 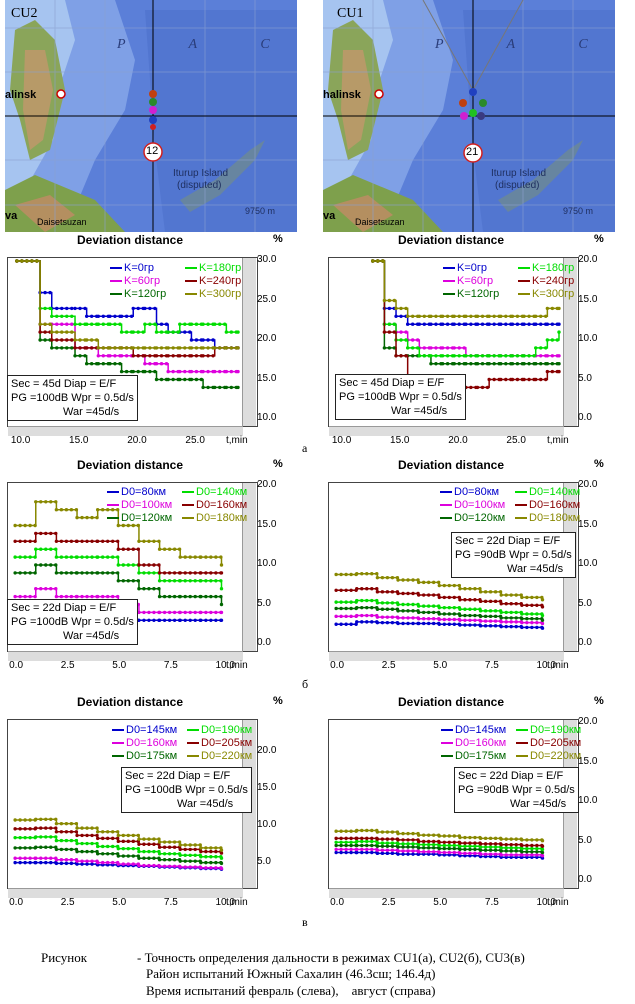 I want to click on legend-label: D0=145км, so click(x=481, y=730).